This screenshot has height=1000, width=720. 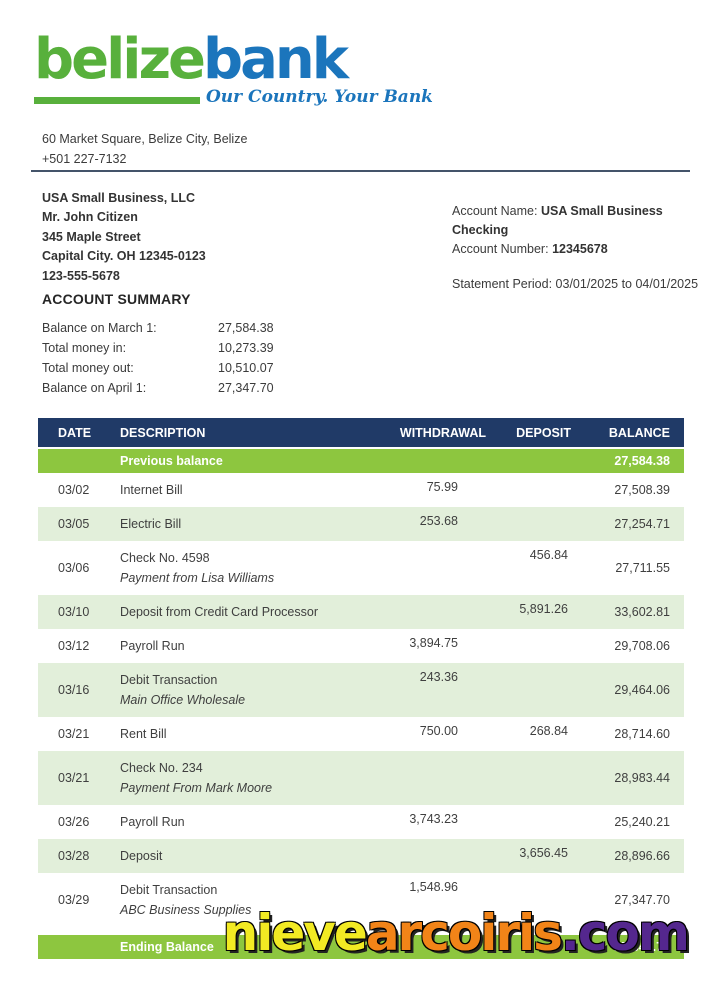 What do you see at coordinates (642, 612) in the screenshot?
I see `transaction-balance: 33,602.81` at bounding box center [642, 612].